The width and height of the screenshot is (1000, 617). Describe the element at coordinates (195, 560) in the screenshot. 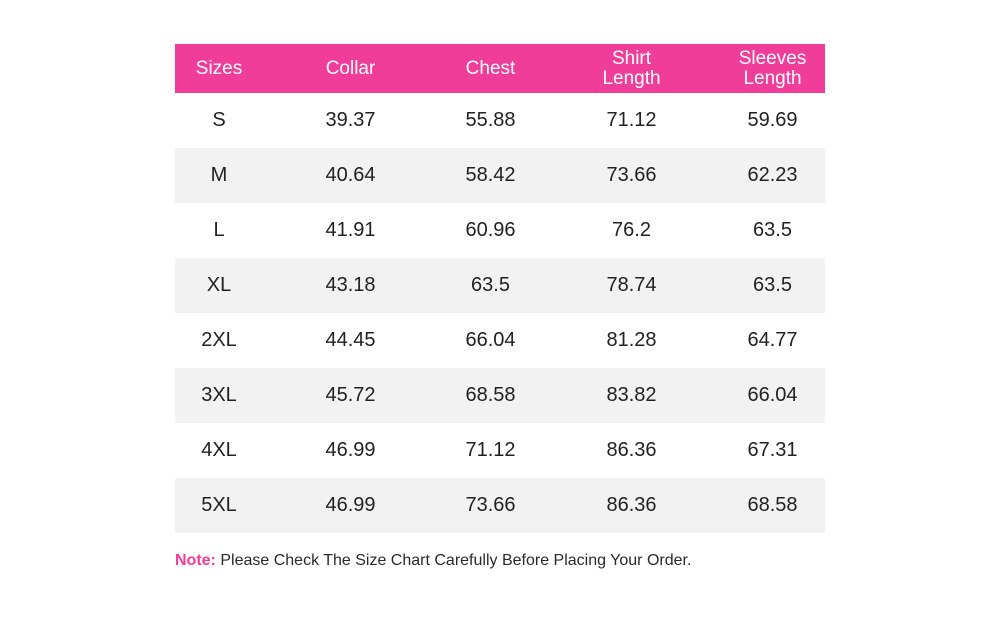

I see `note-label: Note:` at that location.